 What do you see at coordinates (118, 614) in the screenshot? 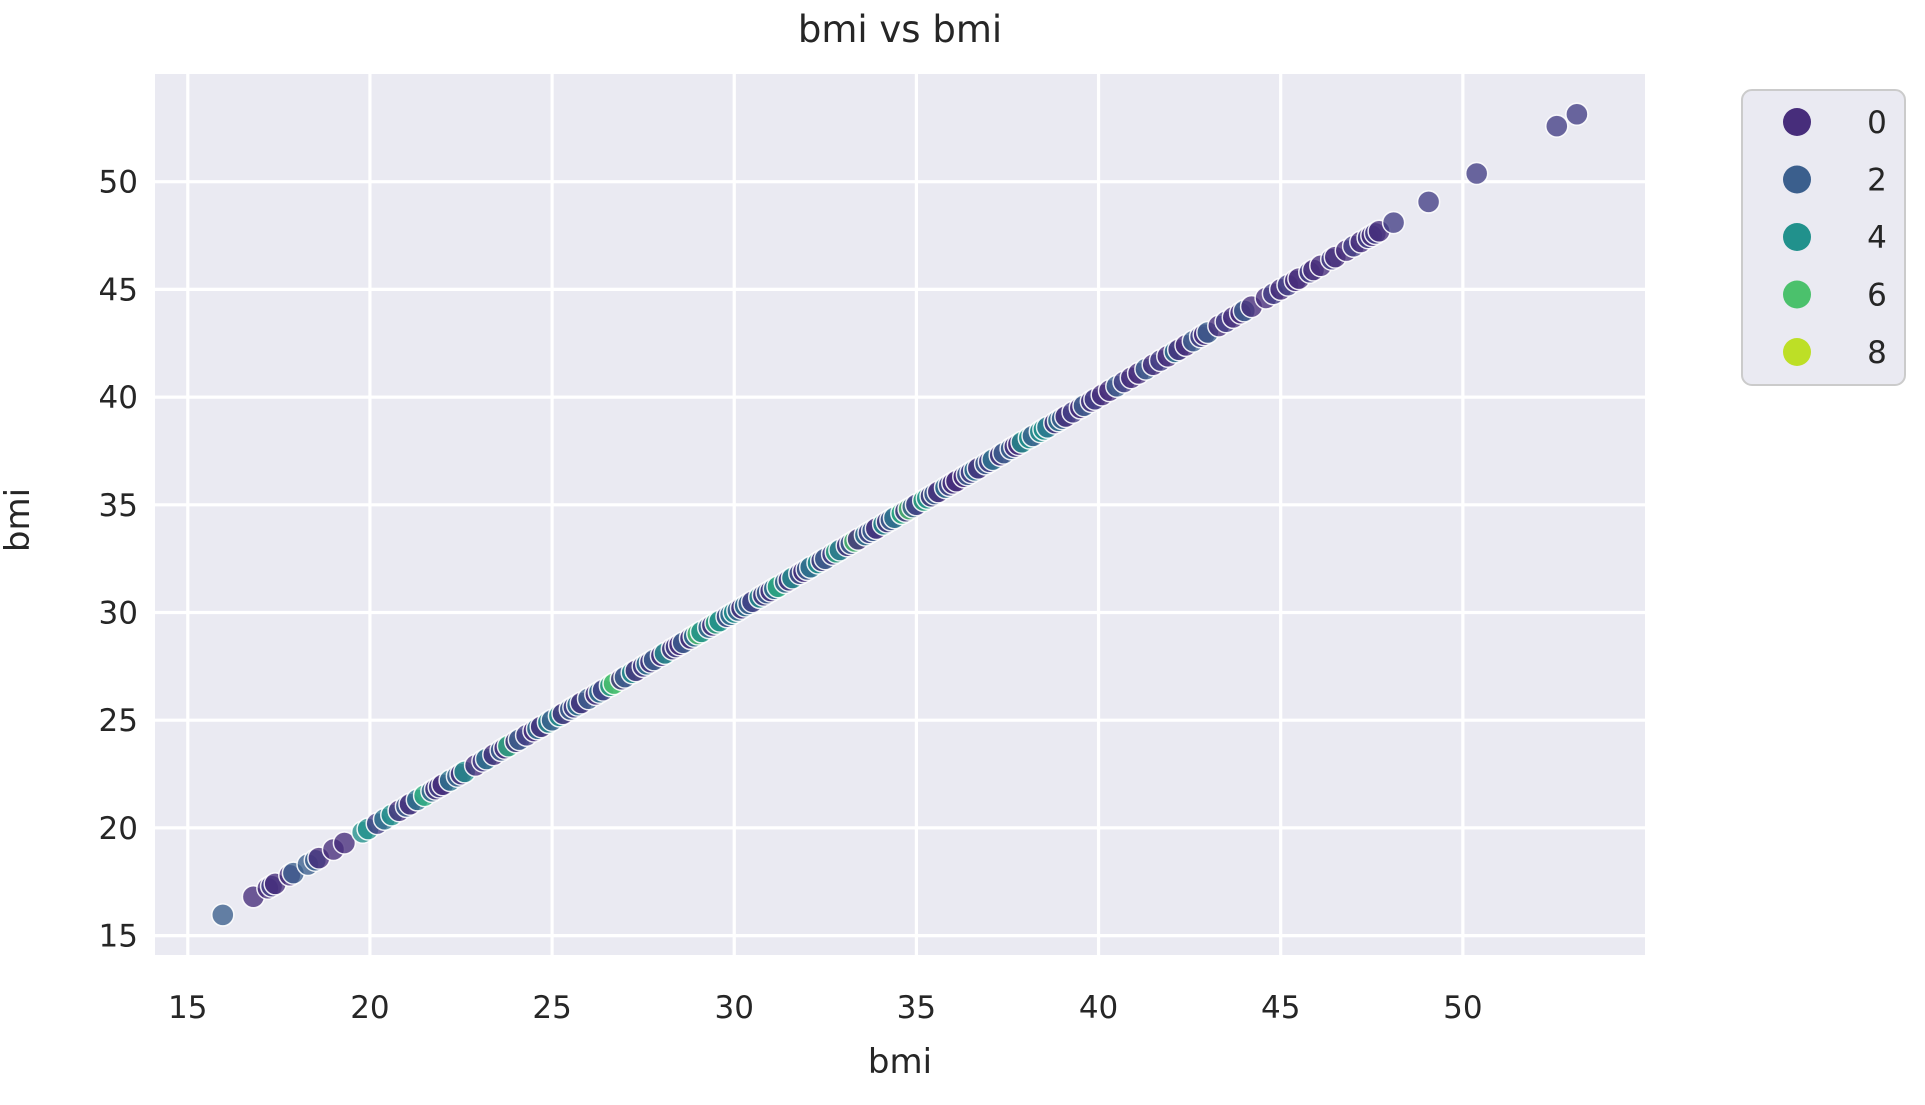
I see `y-tick-label: 30` at bounding box center [118, 614].